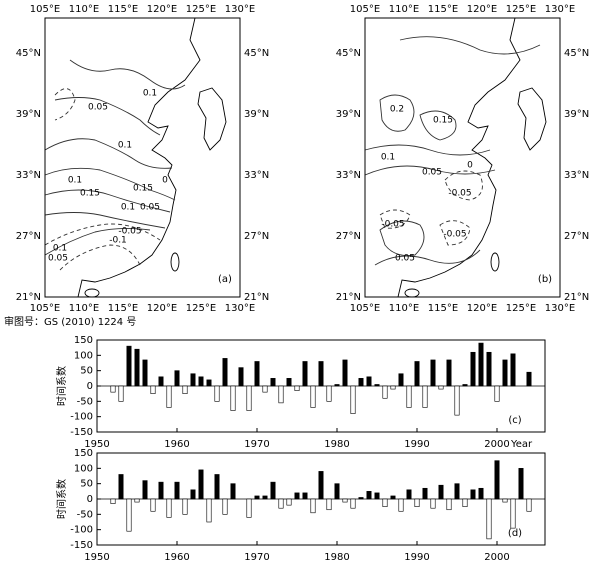 The height and width of the screenshot is (568, 613). Describe the element at coordinates (336, 444) in the screenshot. I see `x-tick-label: 1980` at that location.